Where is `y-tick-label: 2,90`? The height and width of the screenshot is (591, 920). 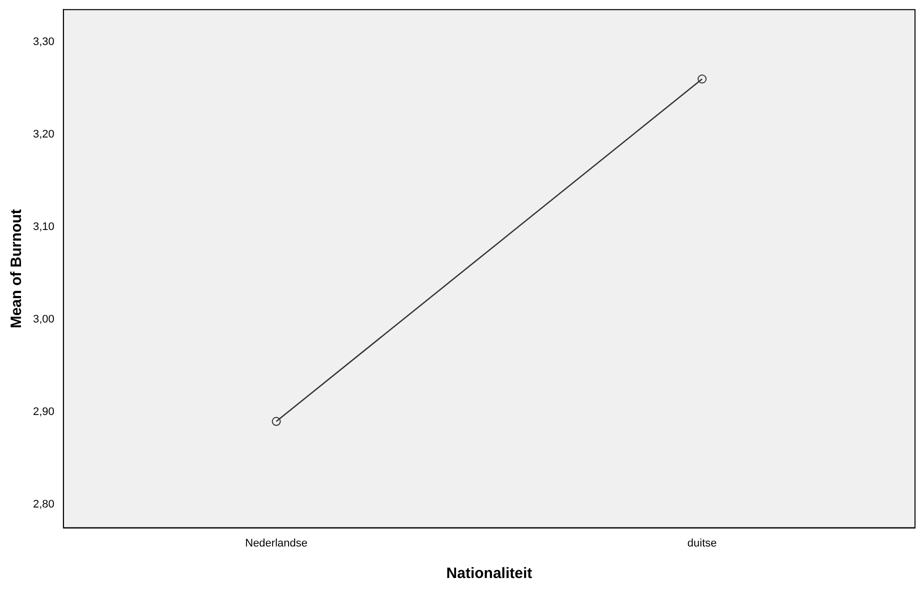 y-tick-label: 2,90 is located at coordinates (43, 412).